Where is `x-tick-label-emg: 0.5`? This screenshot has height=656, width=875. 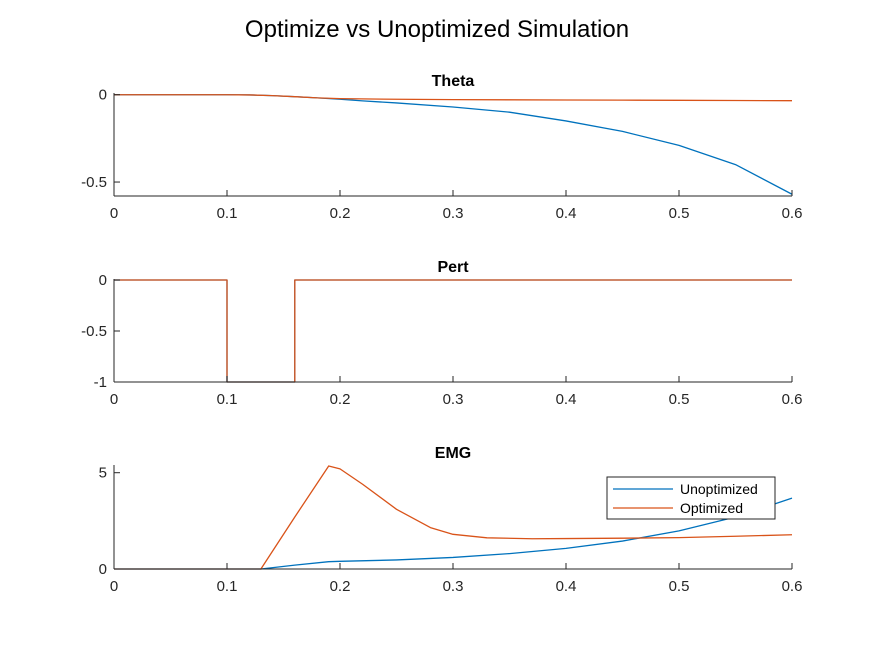 x-tick-label-emg: 0.5 is located at coordinates (679, 586).